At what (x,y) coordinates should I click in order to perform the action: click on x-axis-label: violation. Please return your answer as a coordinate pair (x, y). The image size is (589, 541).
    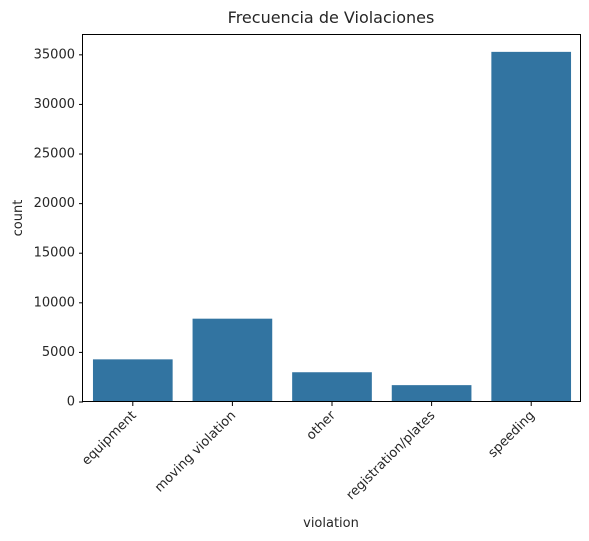
    Looking at the image, I should click on (331, 523).